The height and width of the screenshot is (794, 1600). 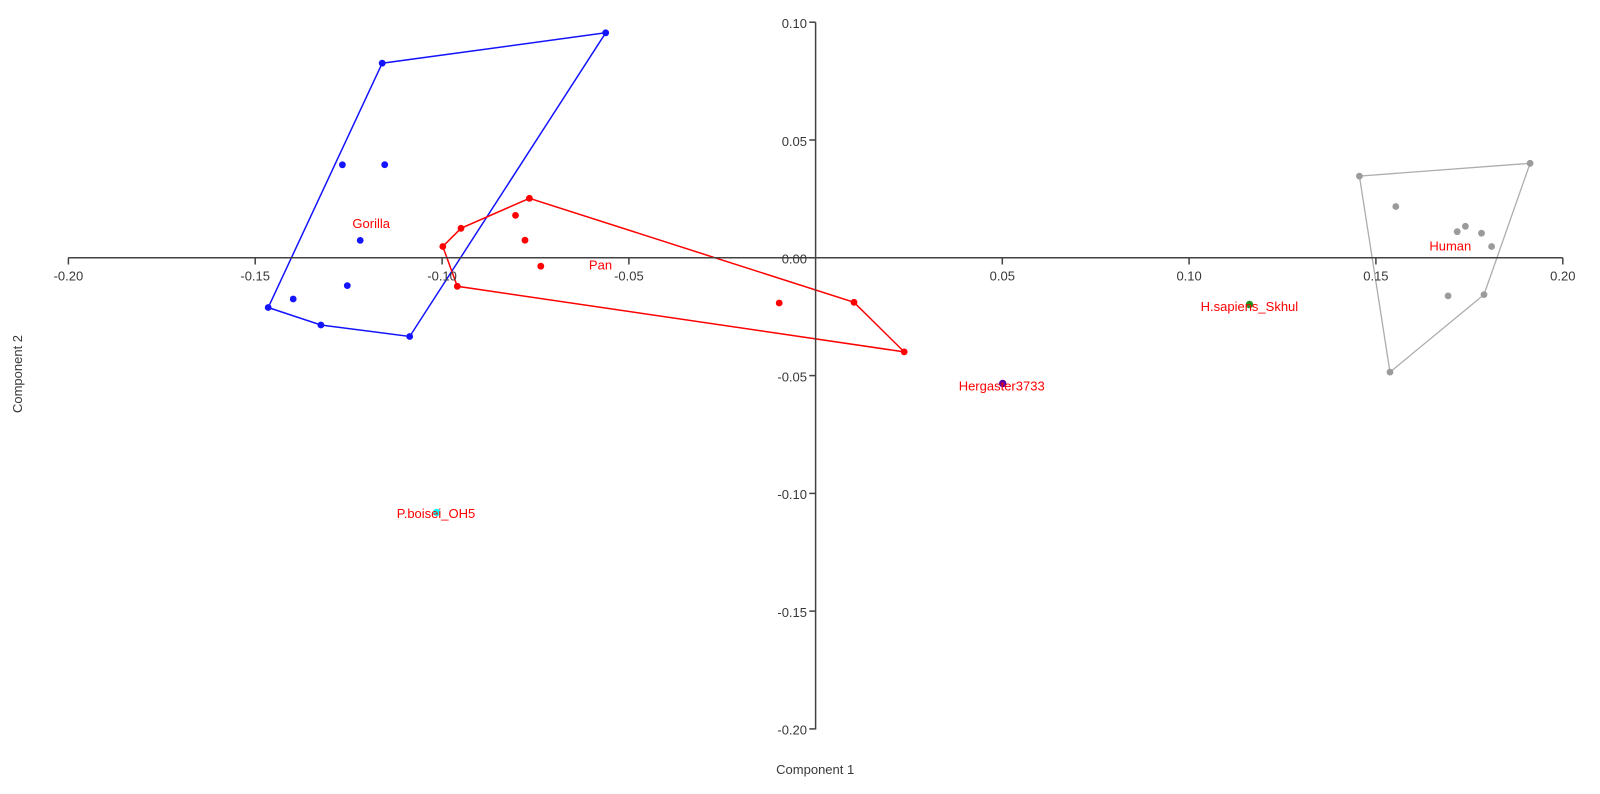 What do you see at coordinates (1375, 275) in the screenshot?
I see `svg-text: 0.15` at bounding box center [1375, 275].